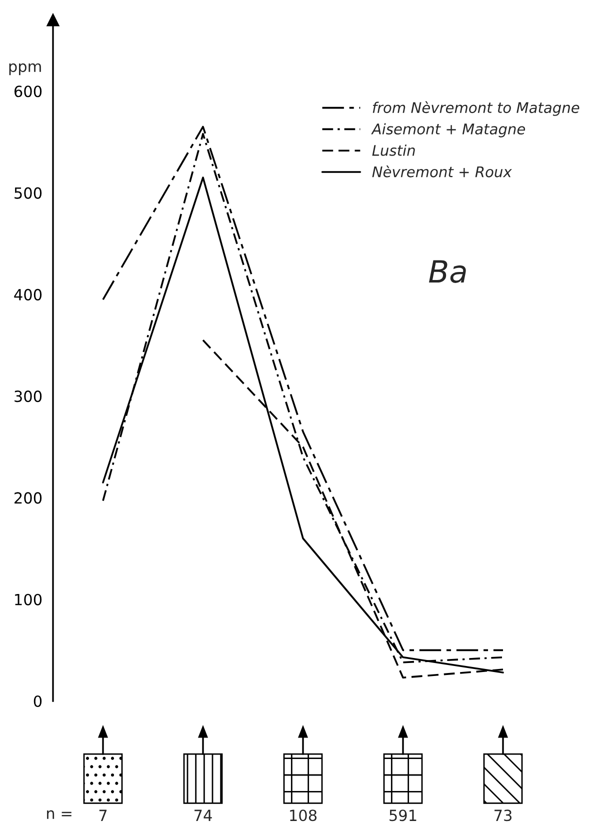 The width and height of the screenshot is (601, 828). I want to click on y-tick-label: 600, so click(28, 92).